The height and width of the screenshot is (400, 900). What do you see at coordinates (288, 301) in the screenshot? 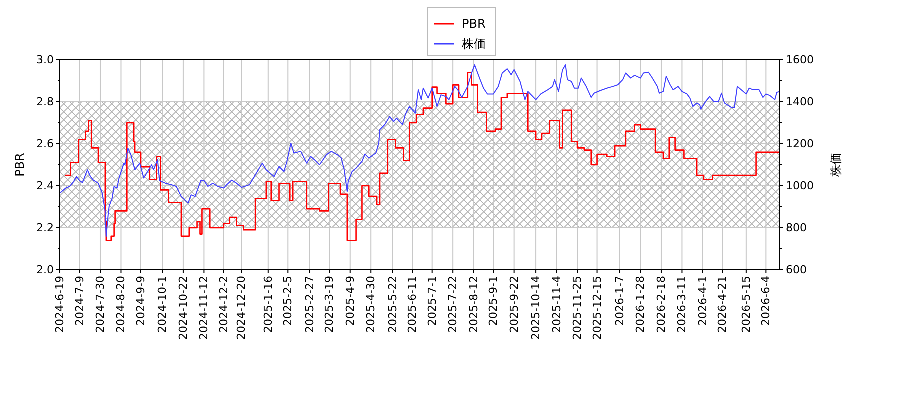
I see `x-tick-label: 2025-2-5` at bounding box center [288, 301].